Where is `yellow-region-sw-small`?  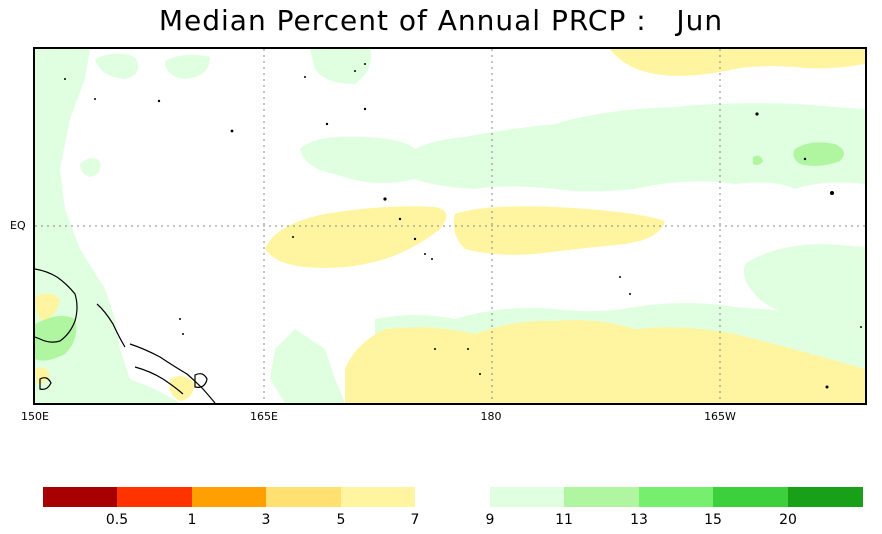 yellow-region-sw-small is located at coordinates (47, 307).